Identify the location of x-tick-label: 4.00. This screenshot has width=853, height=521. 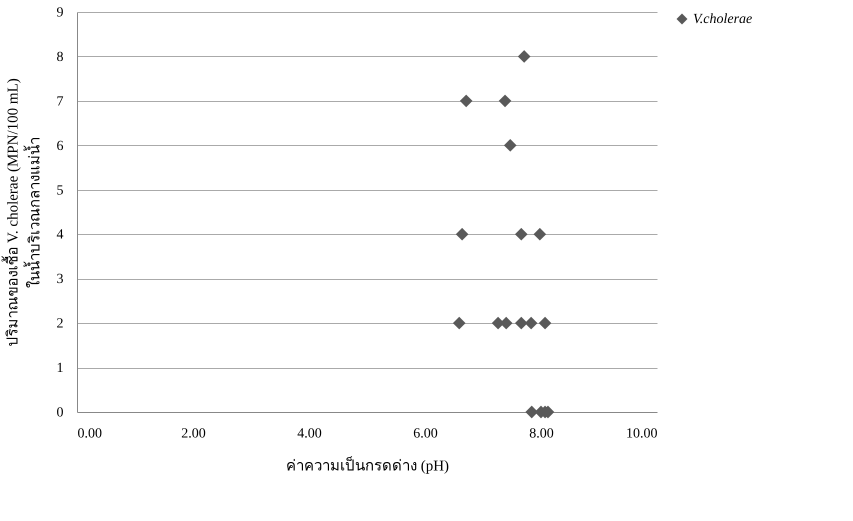
(309, 434).